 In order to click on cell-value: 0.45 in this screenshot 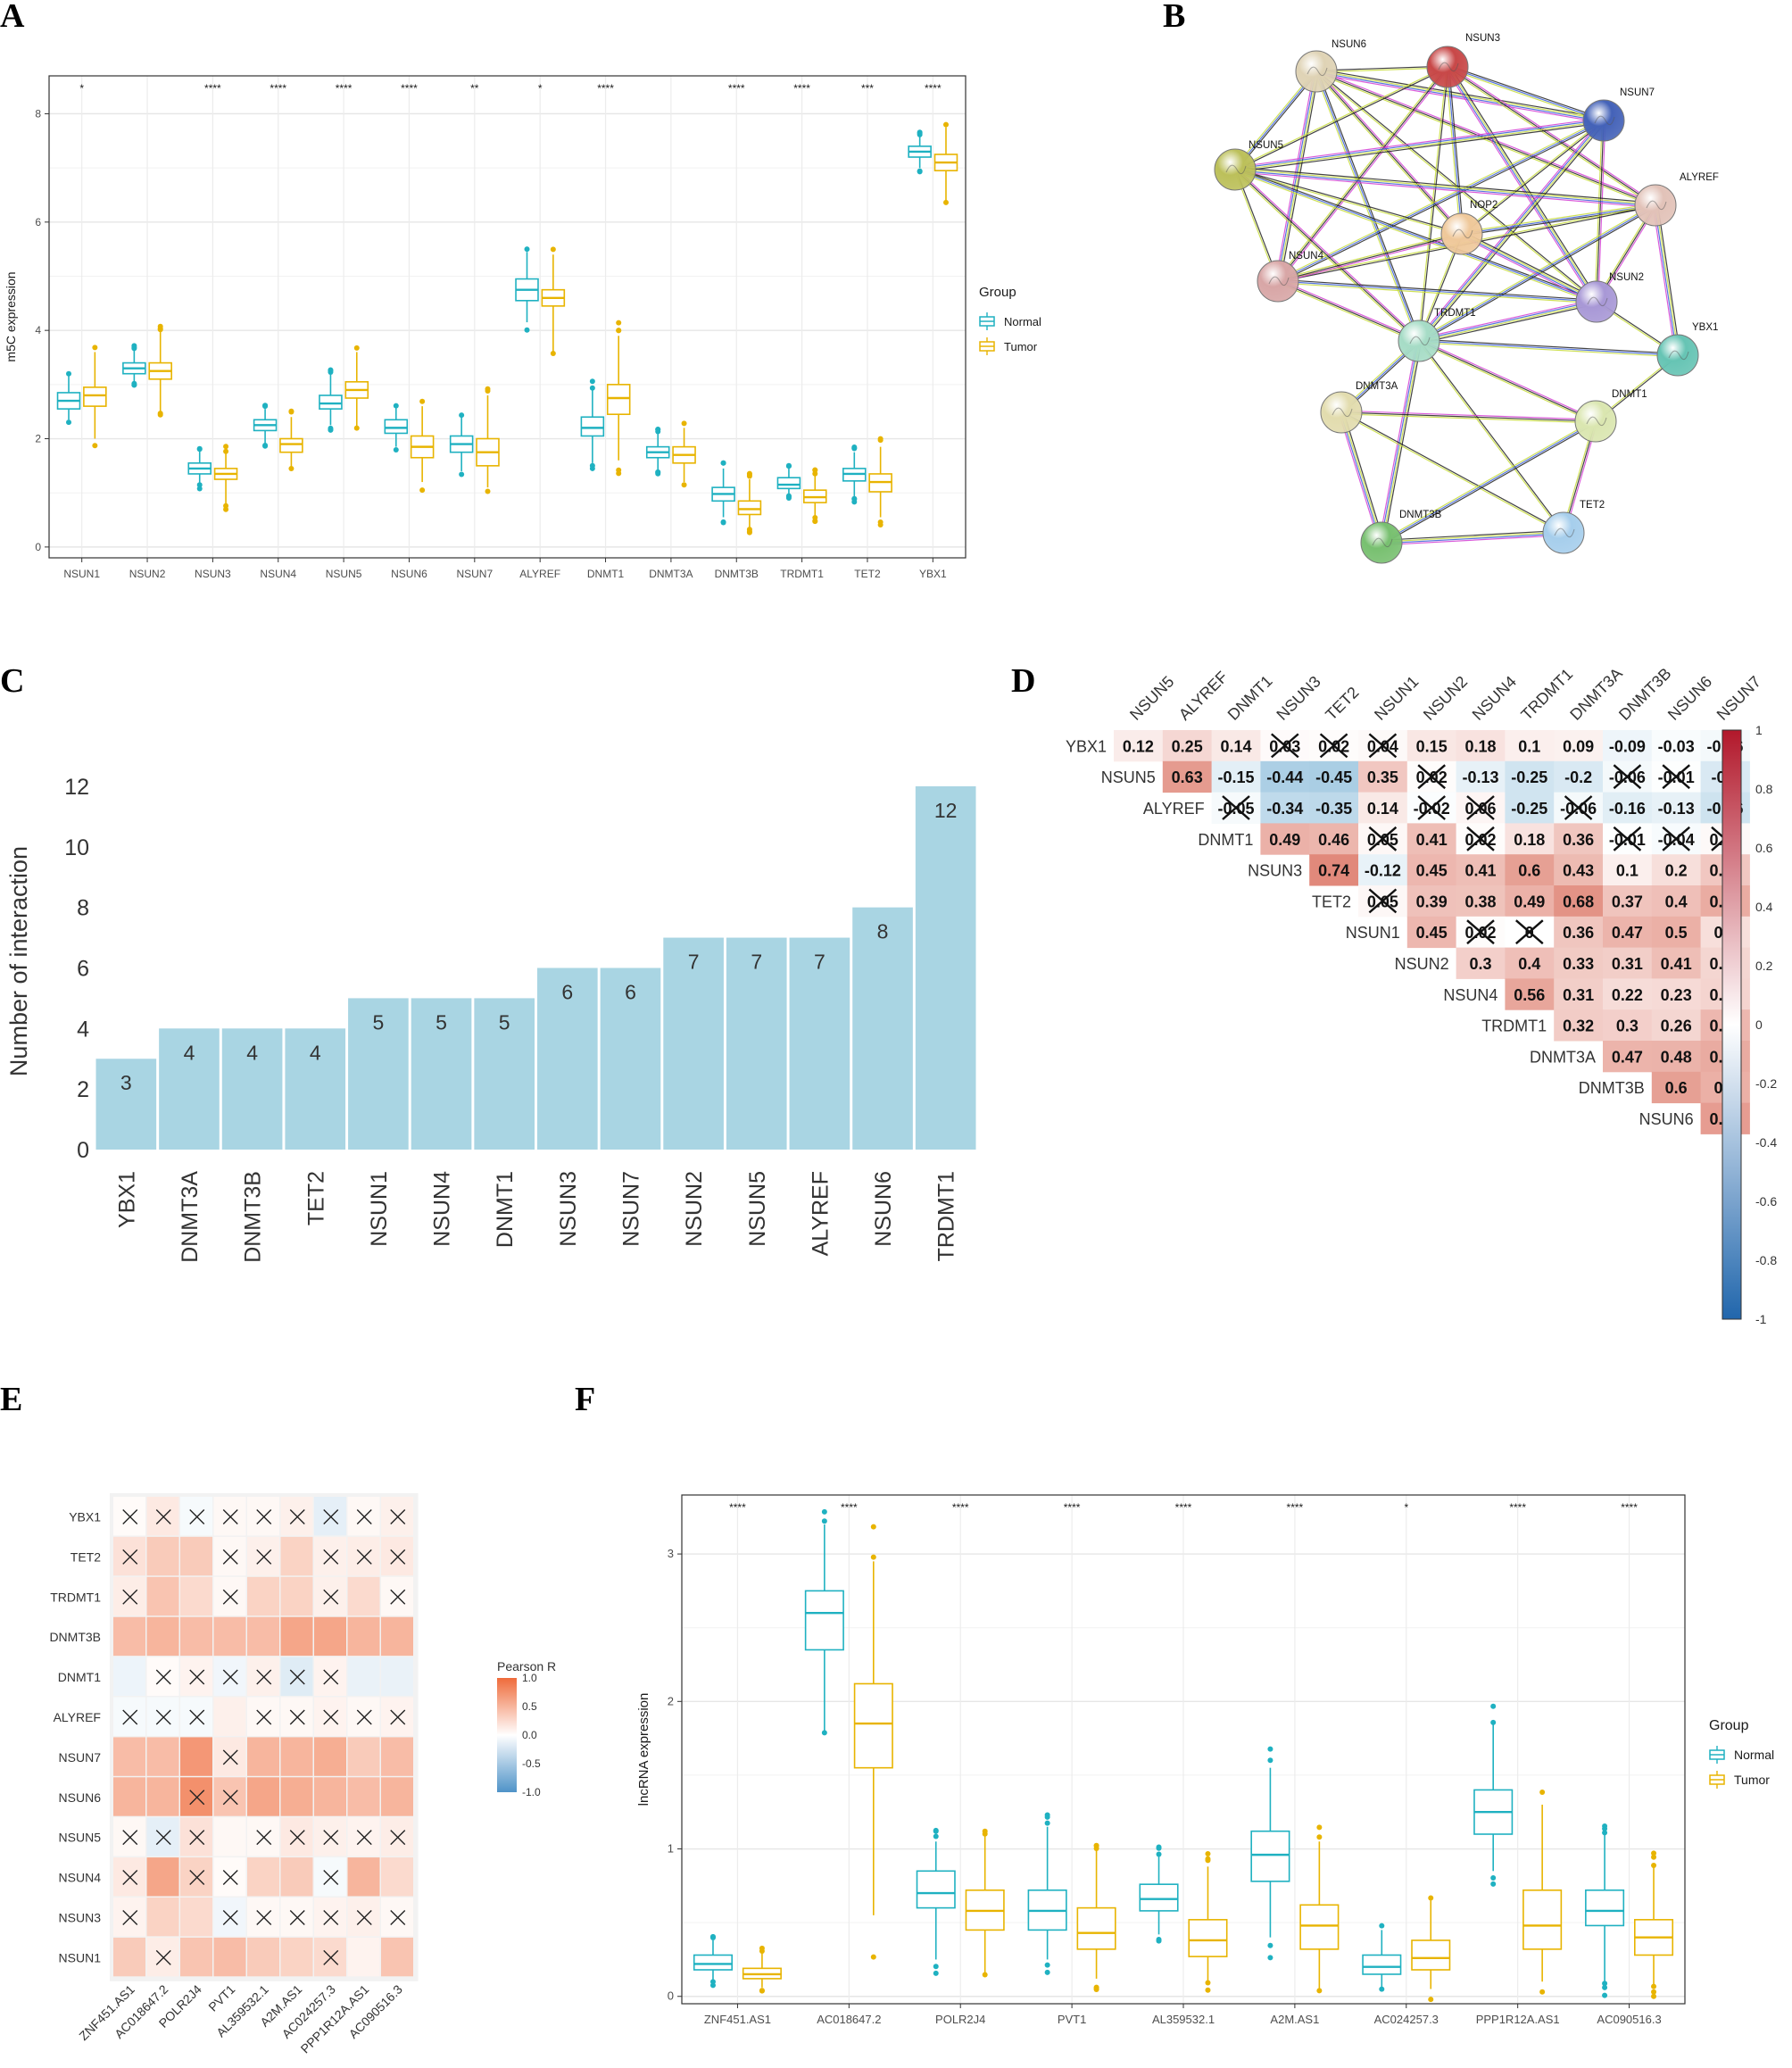, I will do `click(1432, 871)`.